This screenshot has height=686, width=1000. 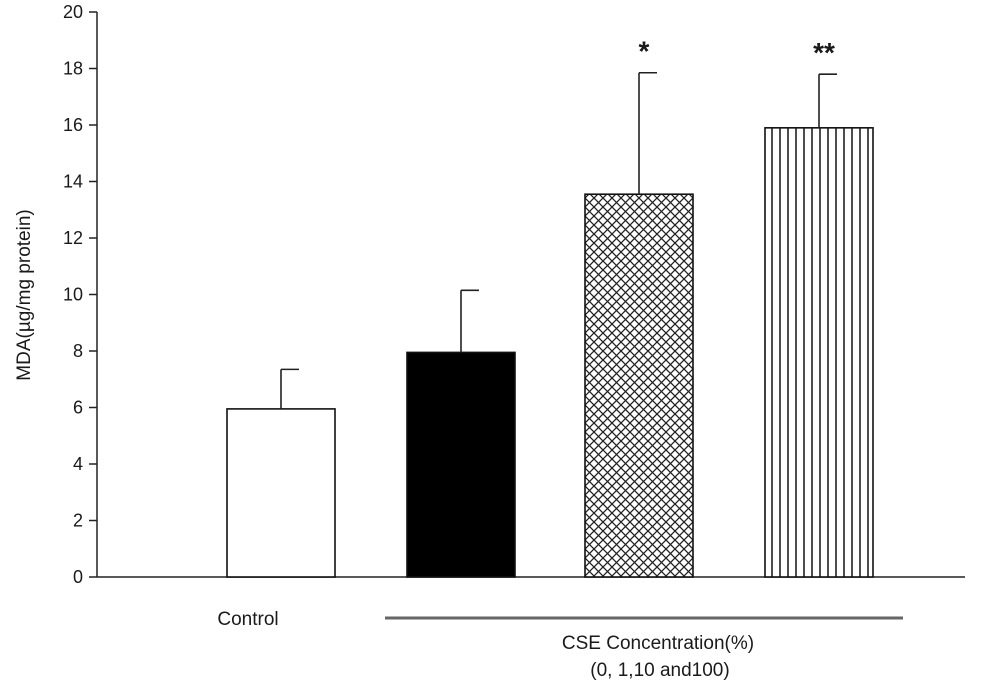 I want to click on y-tick-label-5: 10, so click(x=73, y=295).